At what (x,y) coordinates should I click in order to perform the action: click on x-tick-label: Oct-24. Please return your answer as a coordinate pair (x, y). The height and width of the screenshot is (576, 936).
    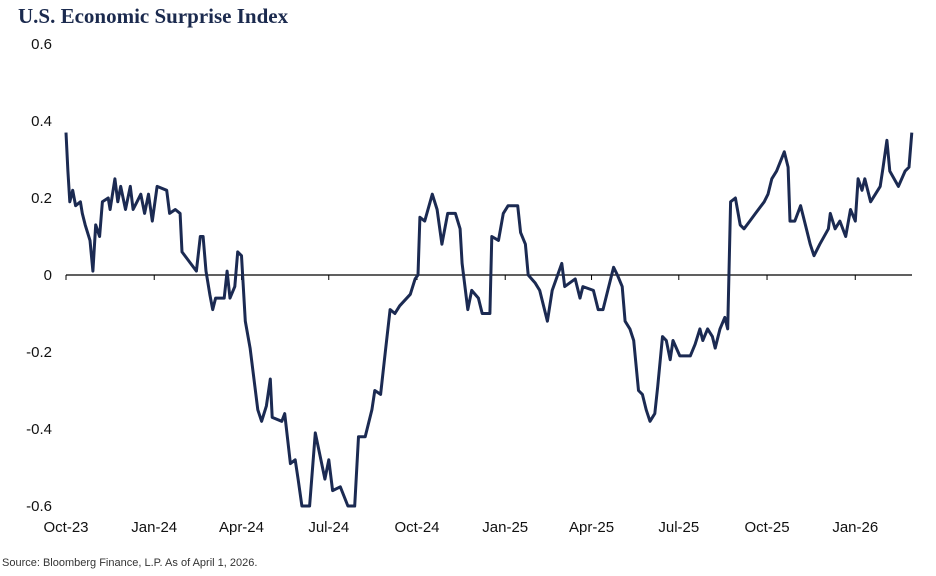
    Looking at the image, I should click on (416, 527).